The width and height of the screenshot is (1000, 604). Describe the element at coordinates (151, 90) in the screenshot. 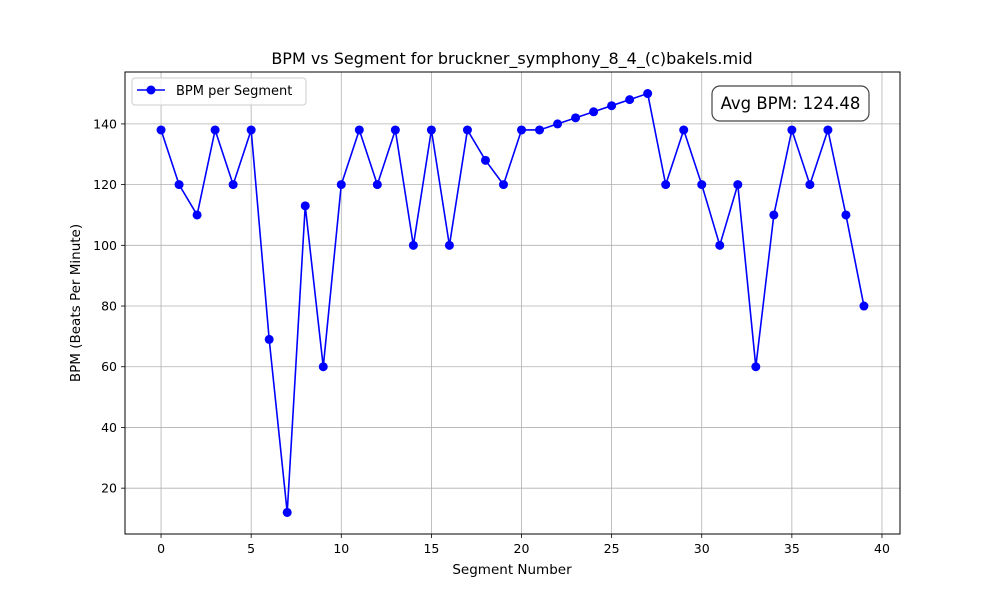

I see `legend-marker-swatch` at that location.